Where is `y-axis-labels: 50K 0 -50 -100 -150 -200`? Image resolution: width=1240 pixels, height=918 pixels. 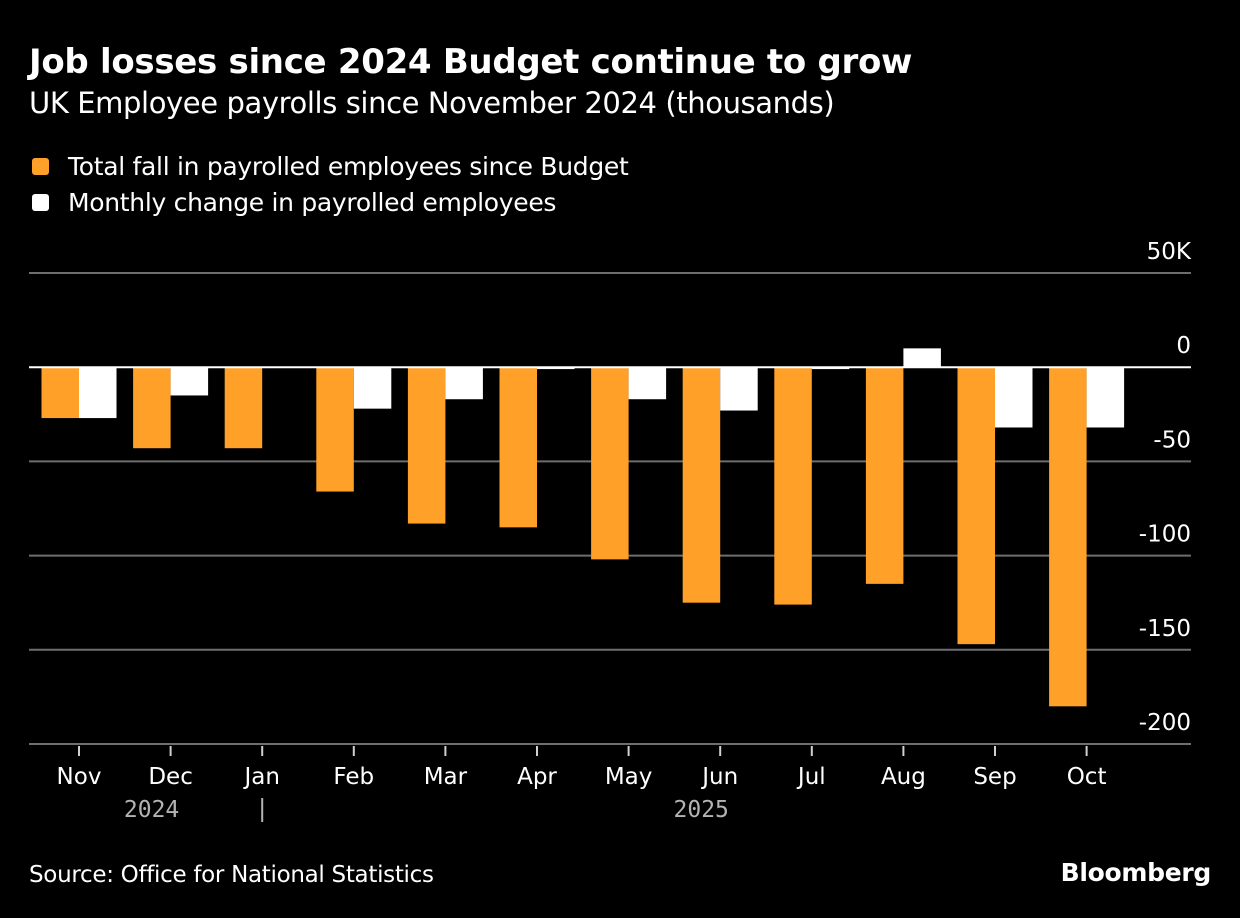 y-axis-labels: 50K 0 -50 -100 -150 -200 is located at coordinates (1165, 487).